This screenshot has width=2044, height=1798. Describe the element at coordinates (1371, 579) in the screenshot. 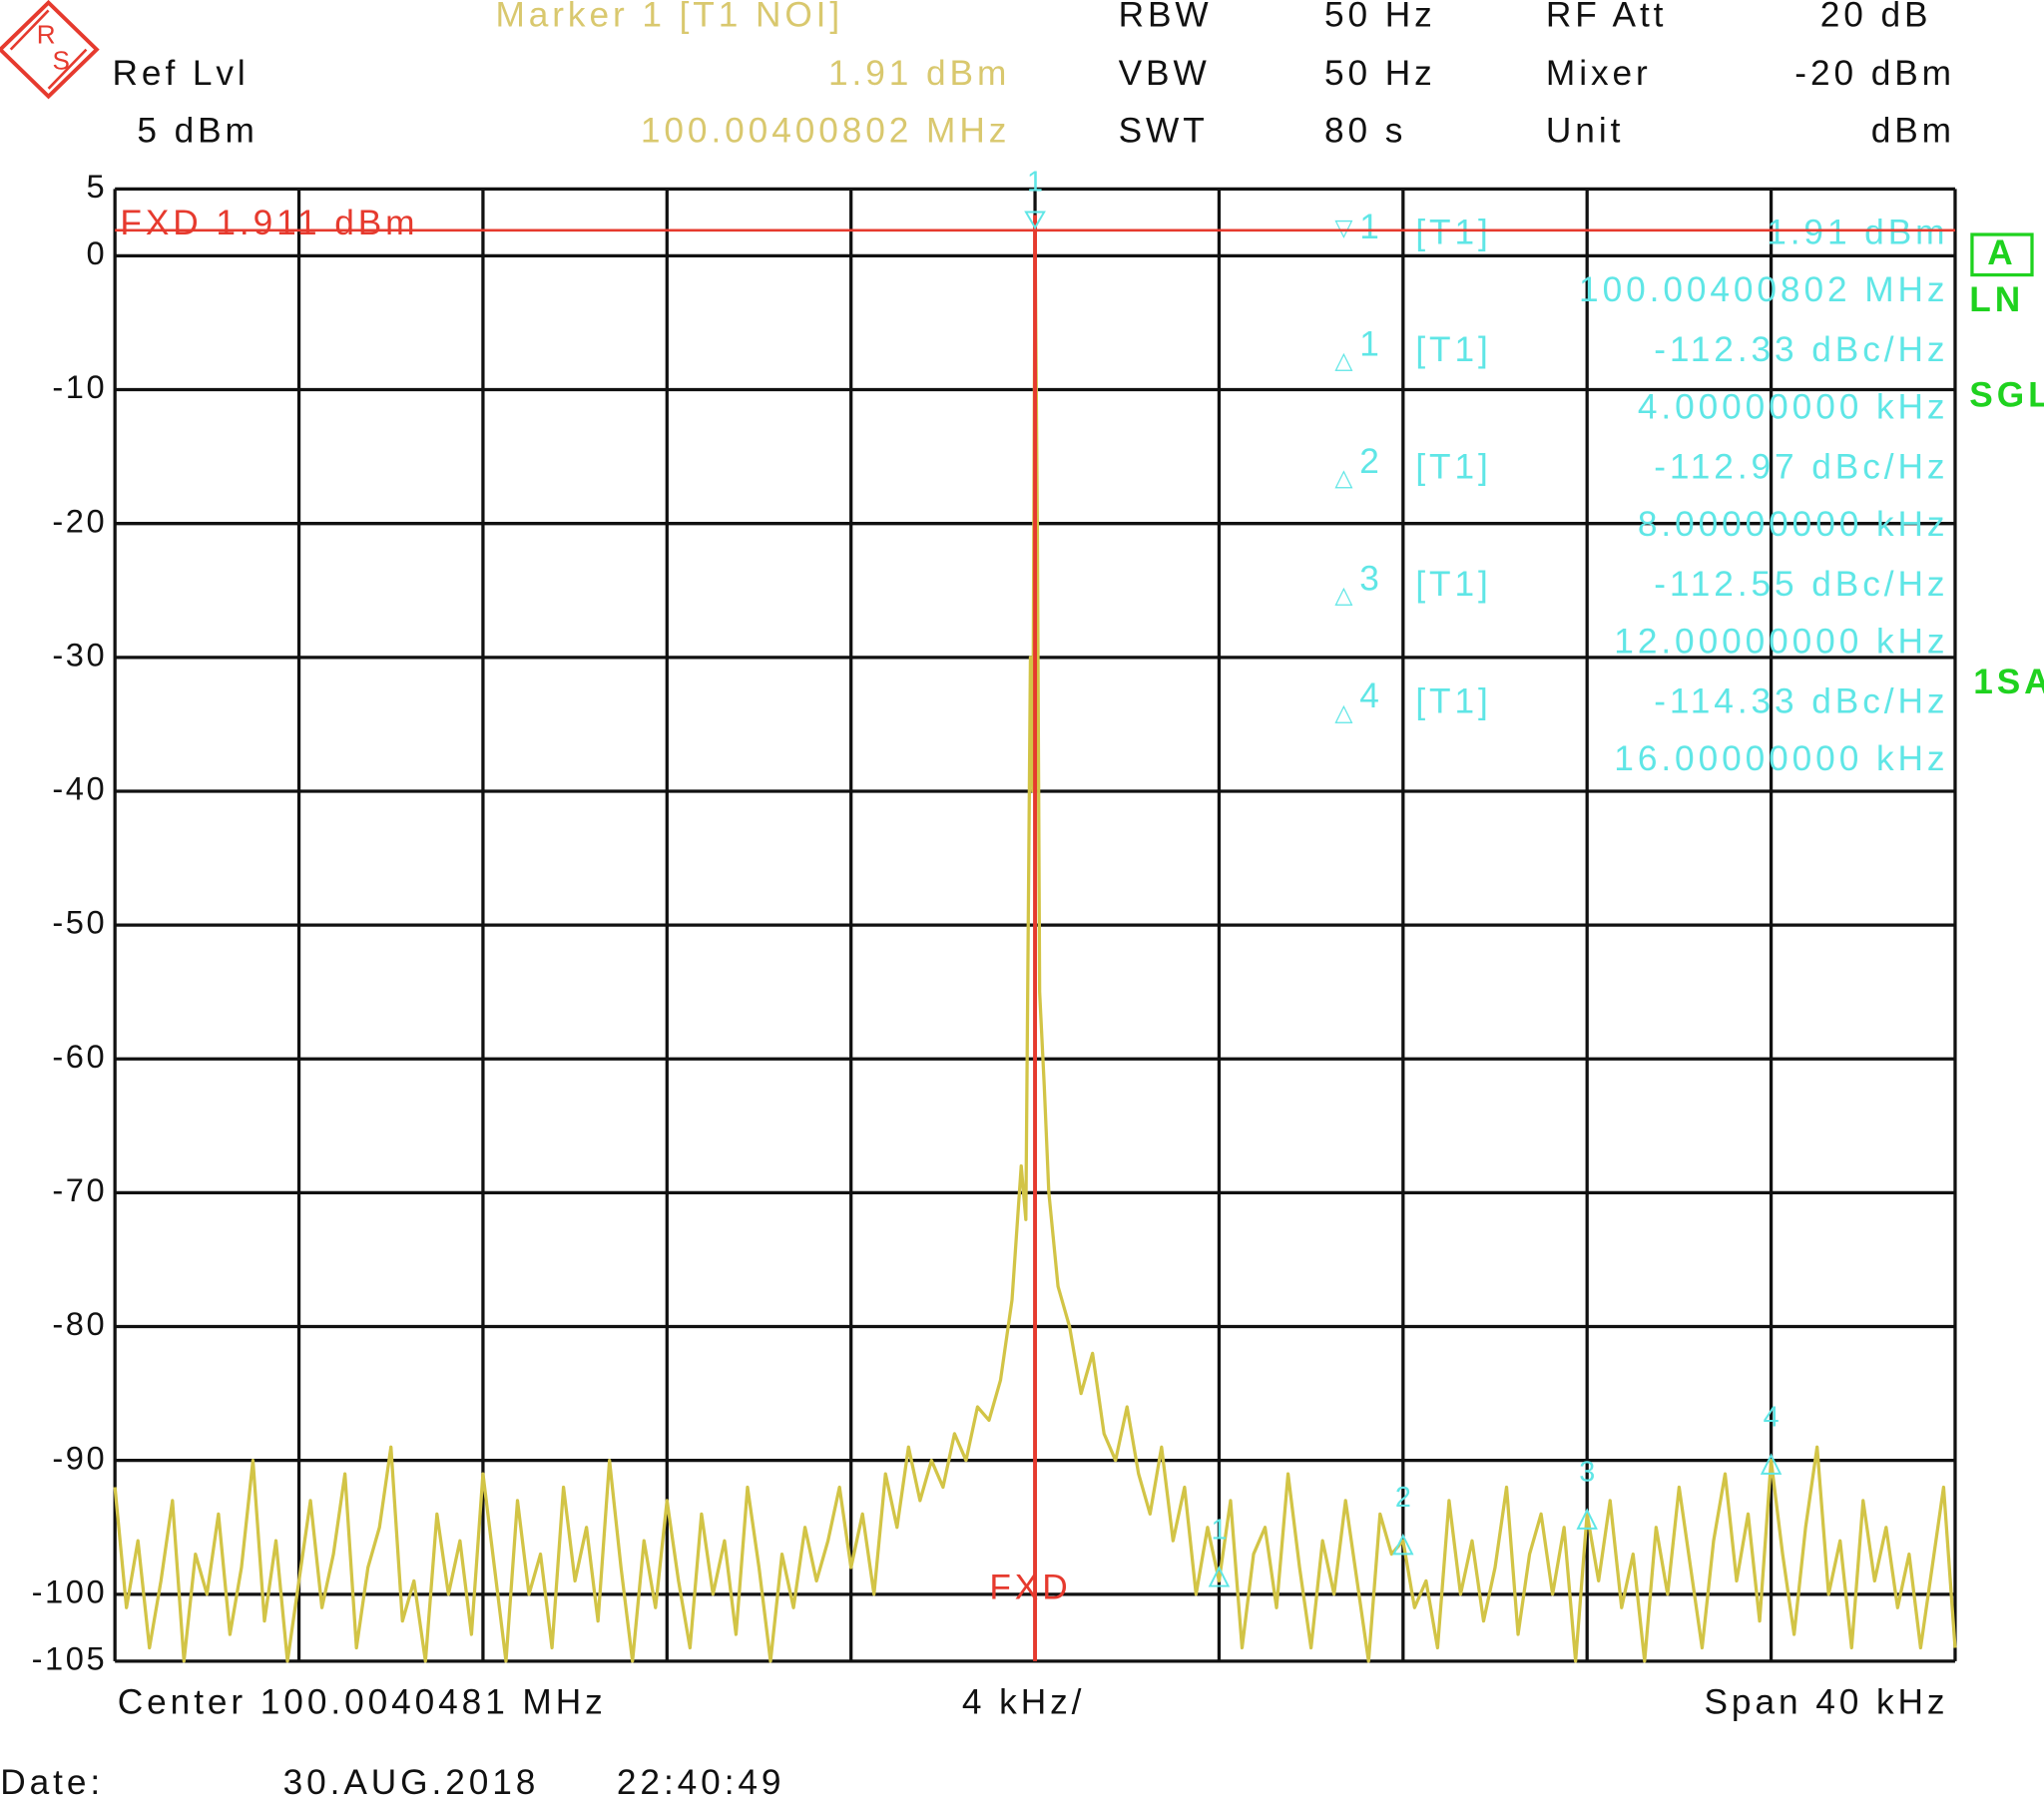

I see `marker-number: 3` at that location.